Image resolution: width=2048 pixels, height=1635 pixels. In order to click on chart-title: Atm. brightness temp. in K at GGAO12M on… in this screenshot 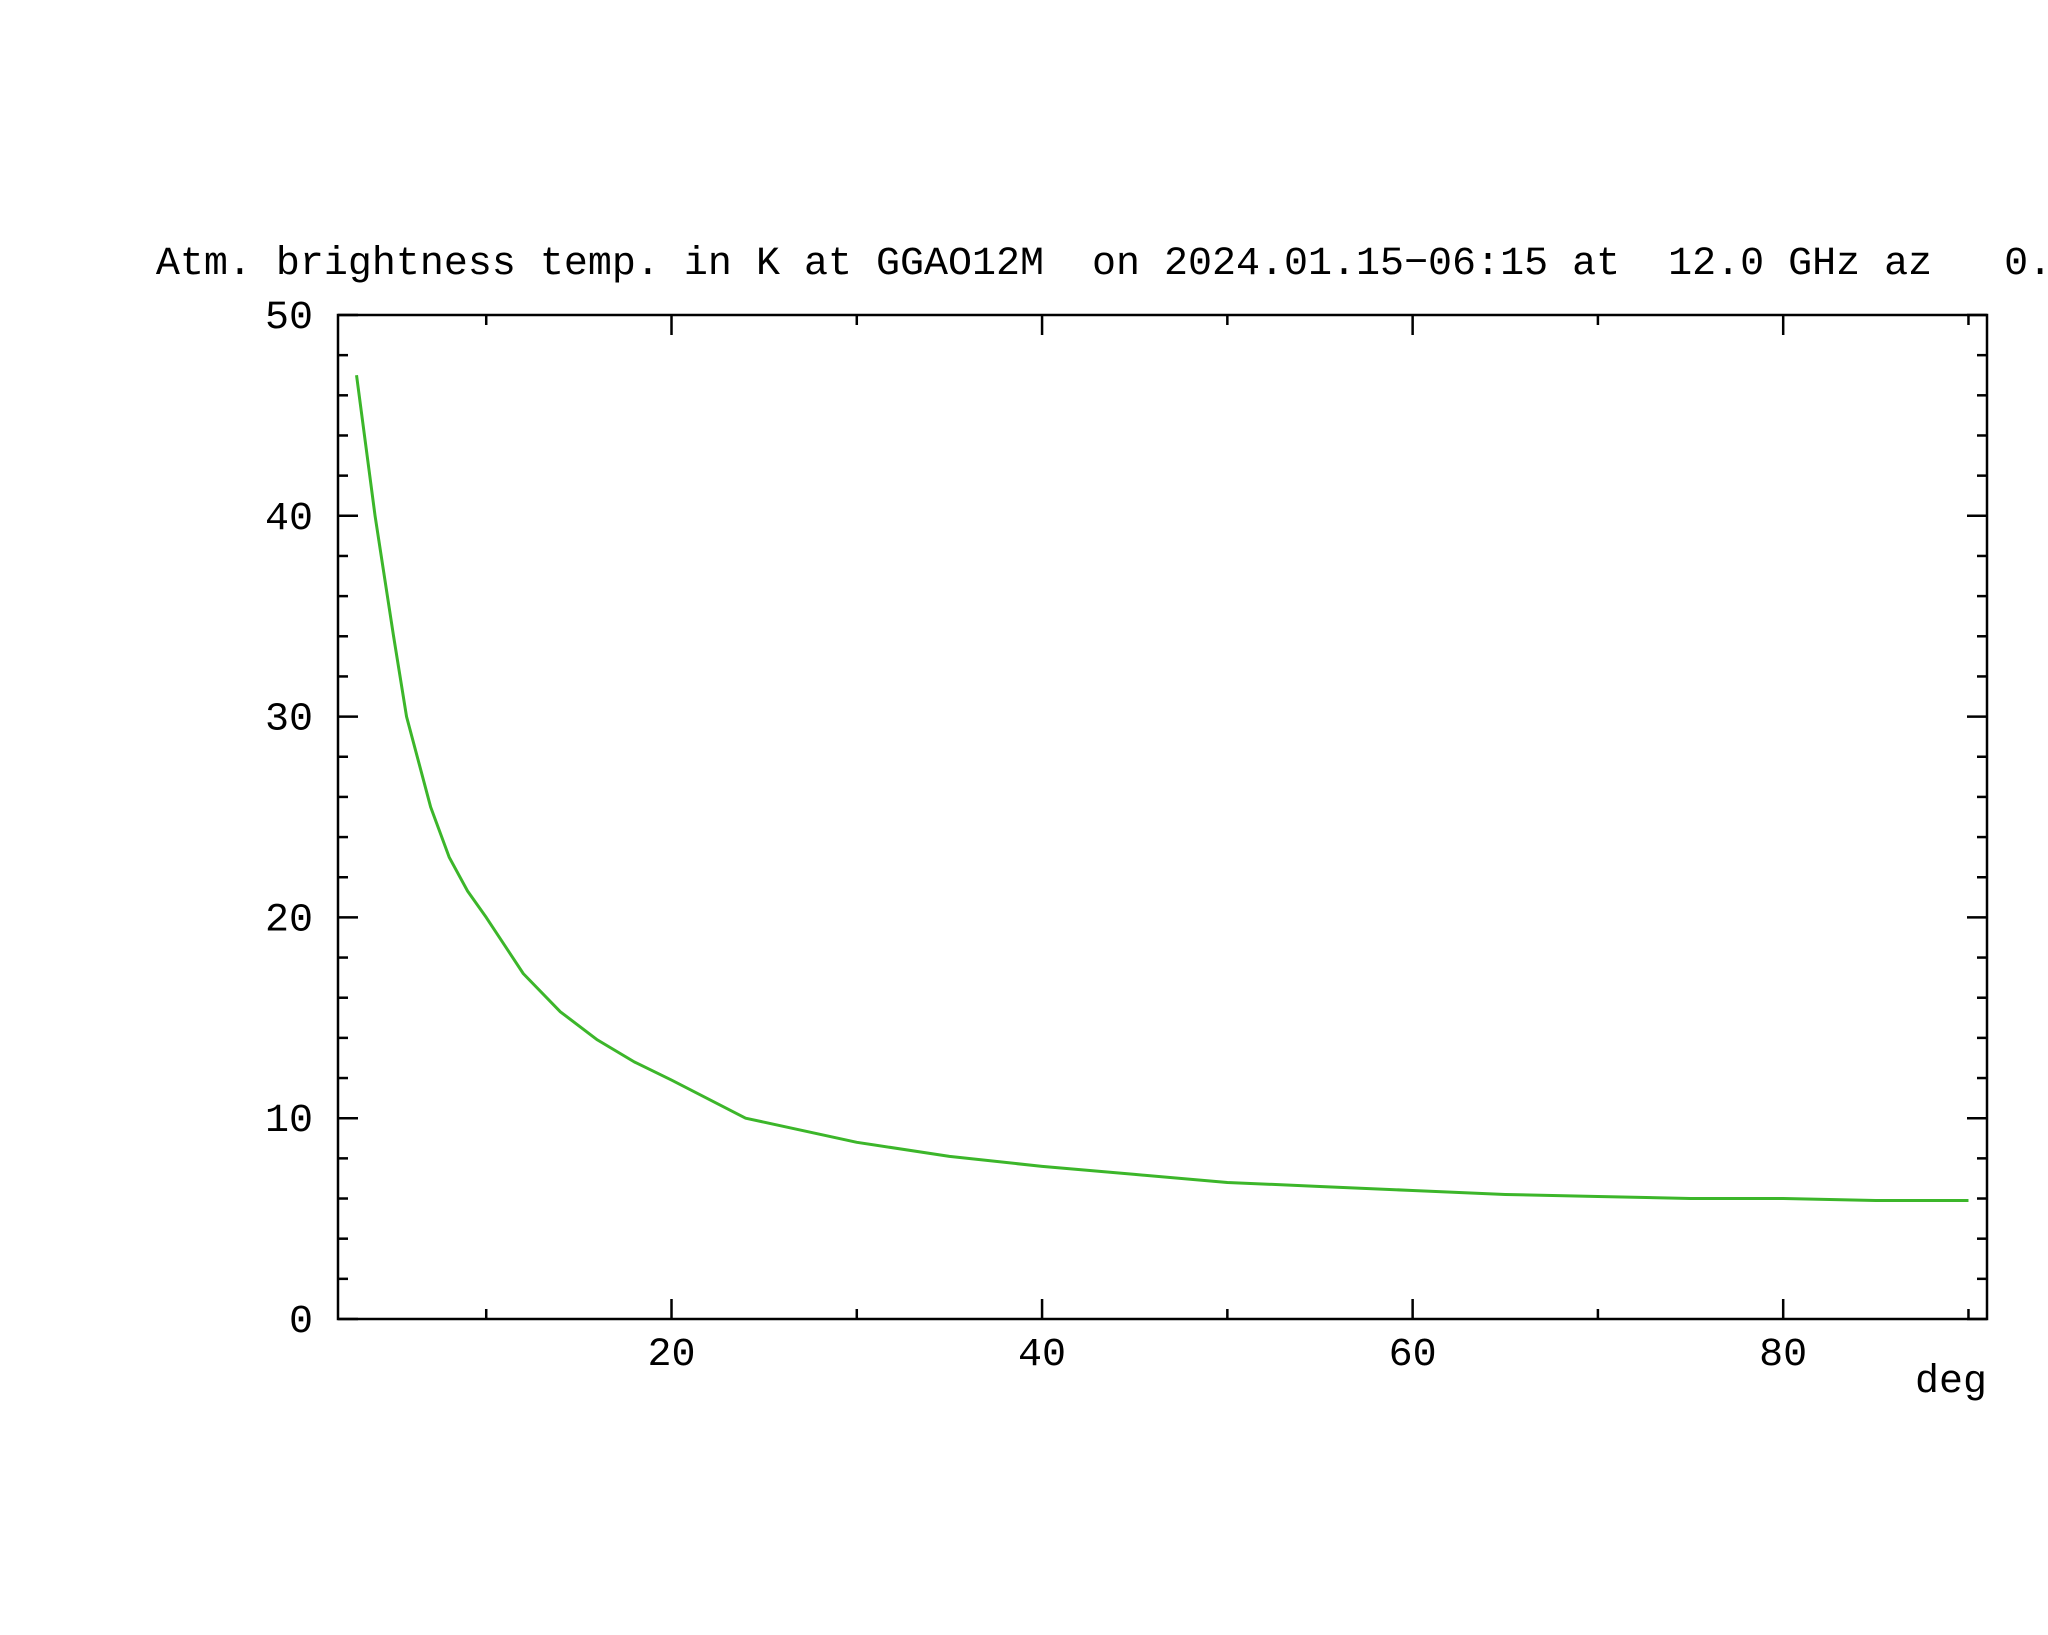, I will do `click(1102, 264)`.